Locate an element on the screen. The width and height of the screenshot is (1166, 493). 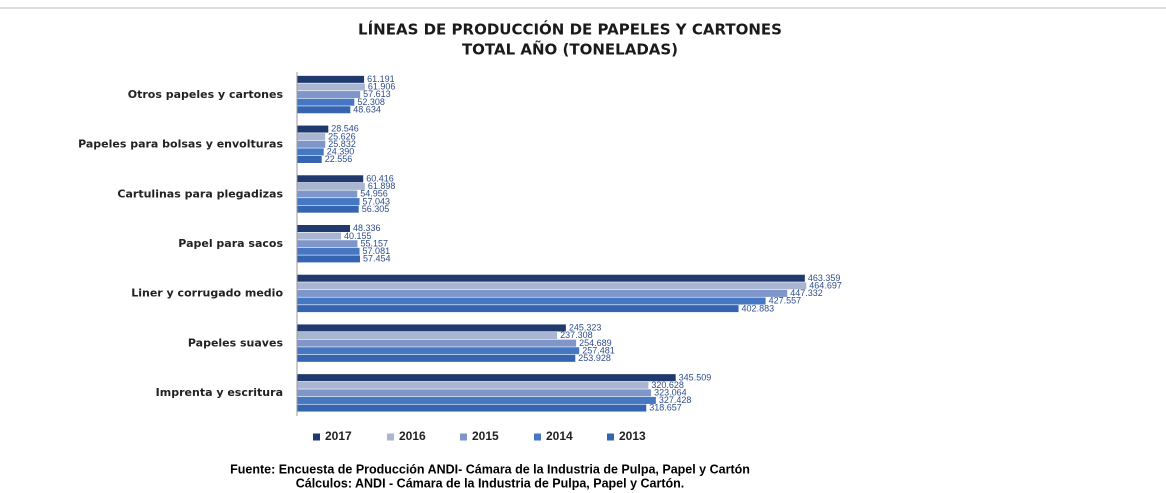
chart-subtitle: TOTAL AÑO (TONELADAS) is located at coordinates (570, 49).